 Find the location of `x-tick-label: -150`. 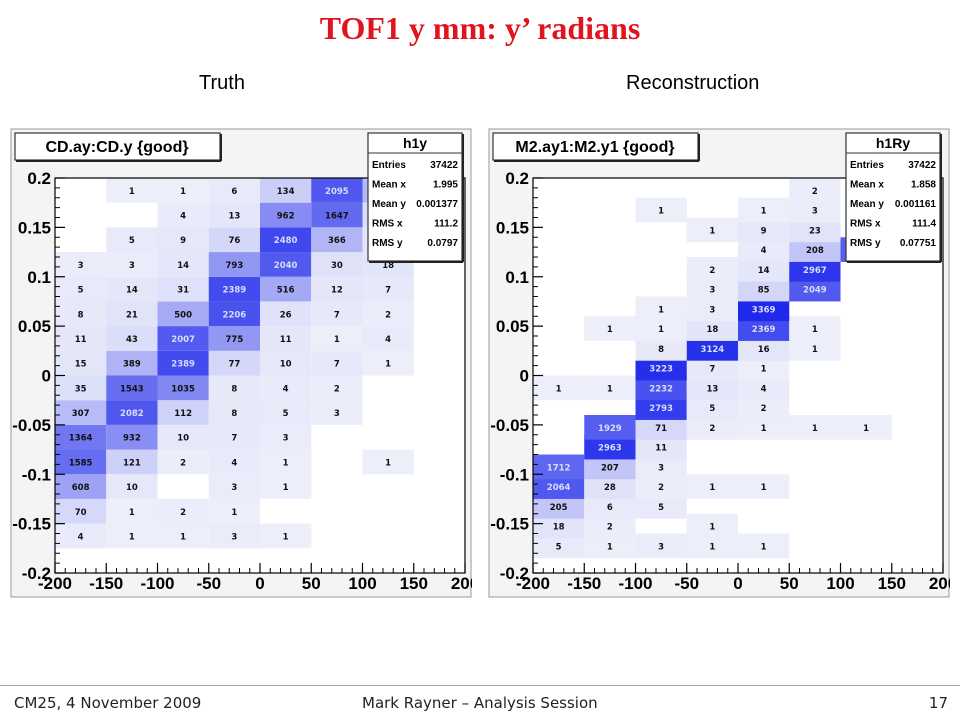

x-tick-label: -150 is located at coordinates (106, 583).